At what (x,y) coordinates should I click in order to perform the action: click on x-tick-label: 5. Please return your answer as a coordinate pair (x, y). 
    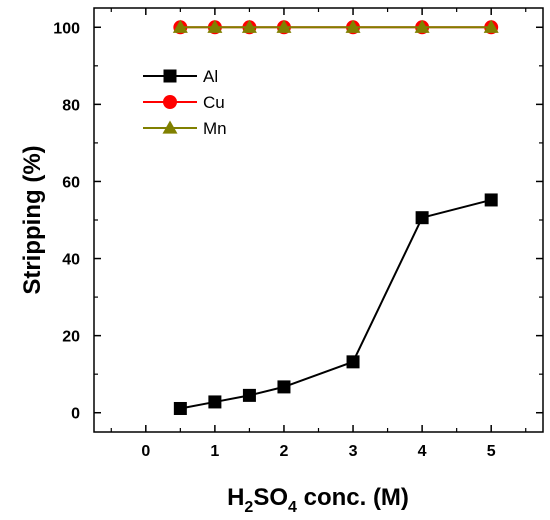
    Looking at the image, I should click on (491, 451).